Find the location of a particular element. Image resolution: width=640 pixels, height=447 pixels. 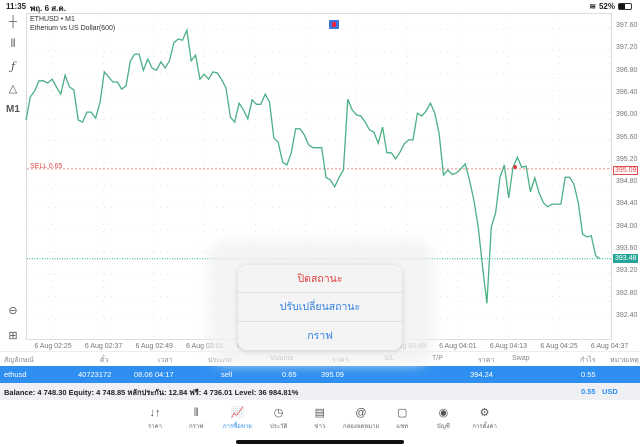

tab-7: ◉ บัญชี is located at coordinates (443, 418).